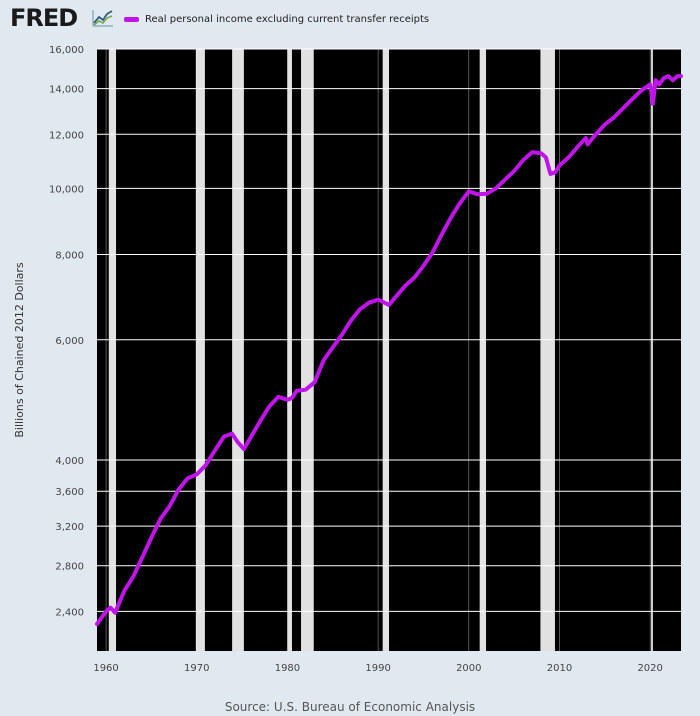 This screenshot has height=716, width=700. I want to click on y-tick-label: 14,000, so click(66, 90).